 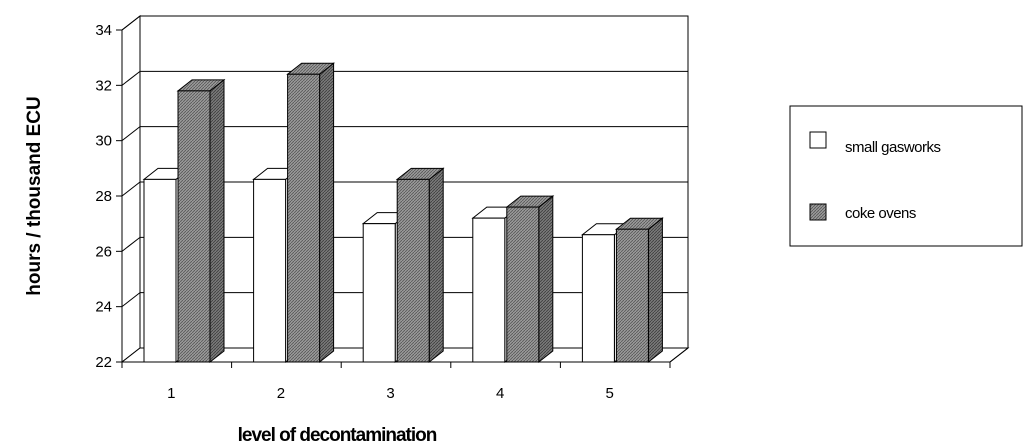 I want to click on x-tick-label: 5, so click(x=610, y=393).